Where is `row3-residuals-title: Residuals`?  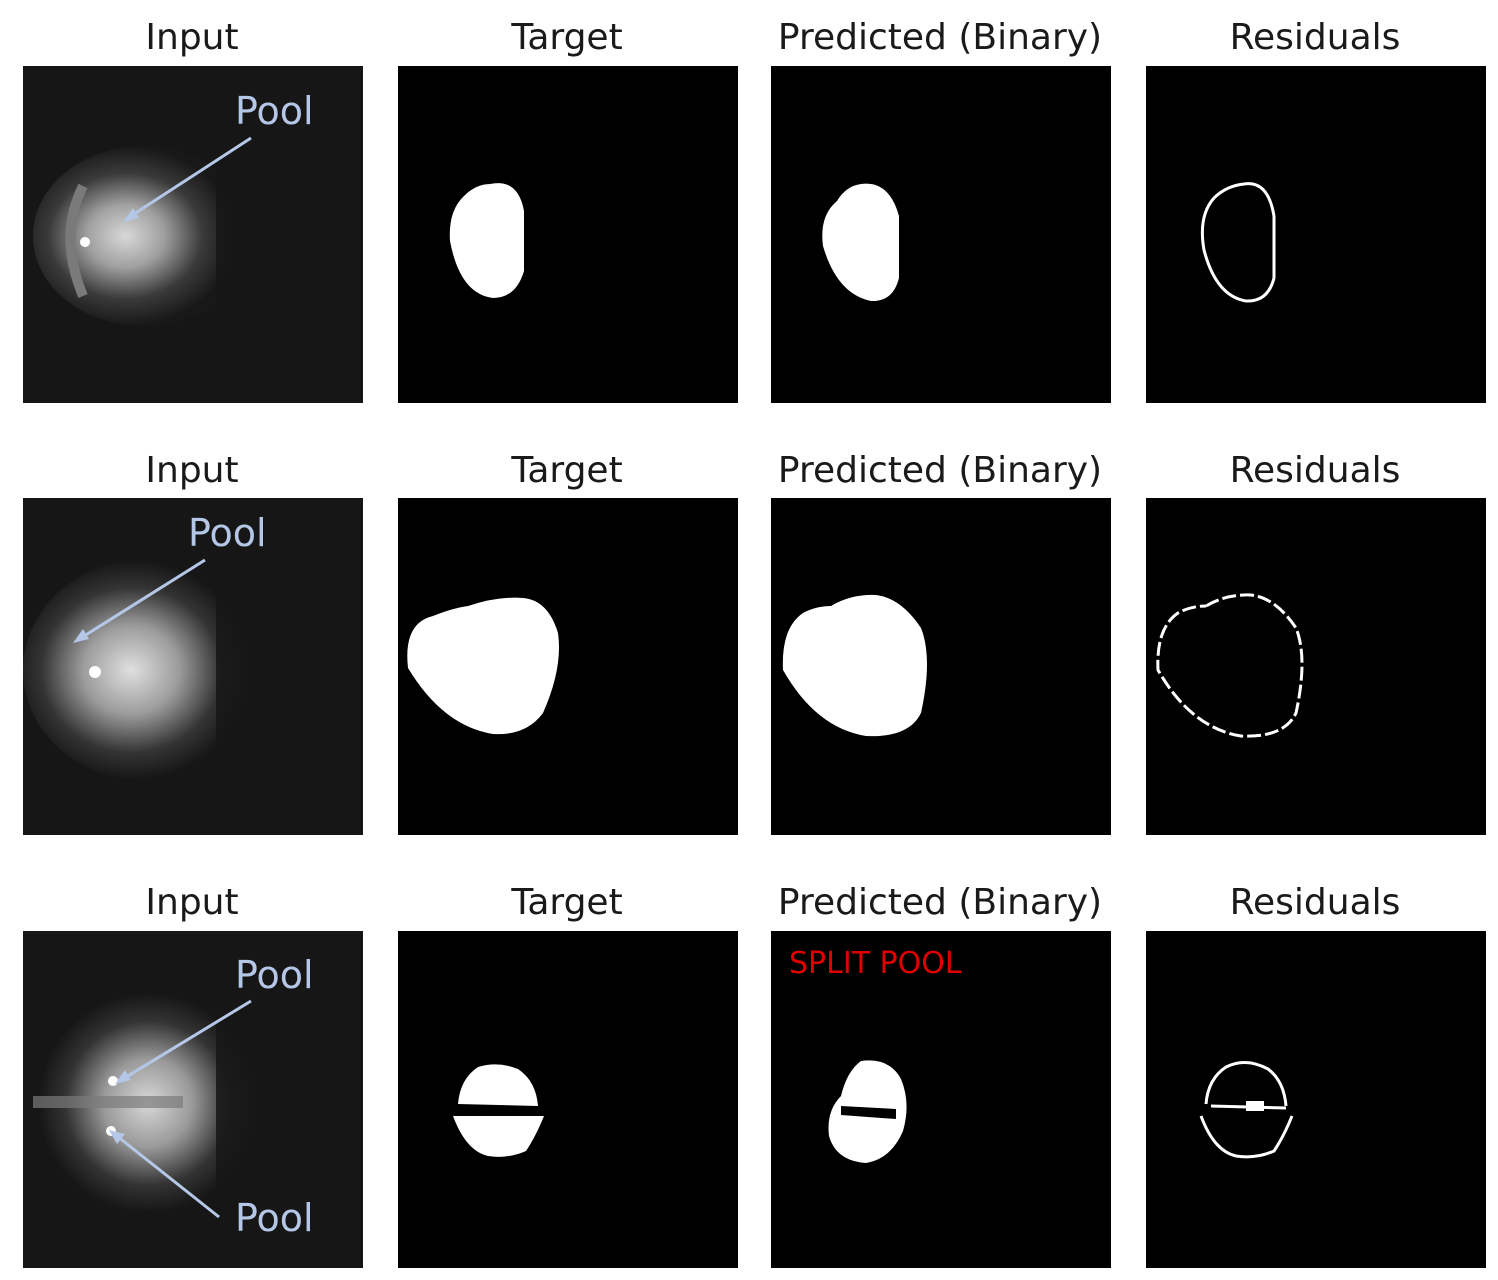 row3-residuals-title: Residuals is located at coordinates (1315, 902).